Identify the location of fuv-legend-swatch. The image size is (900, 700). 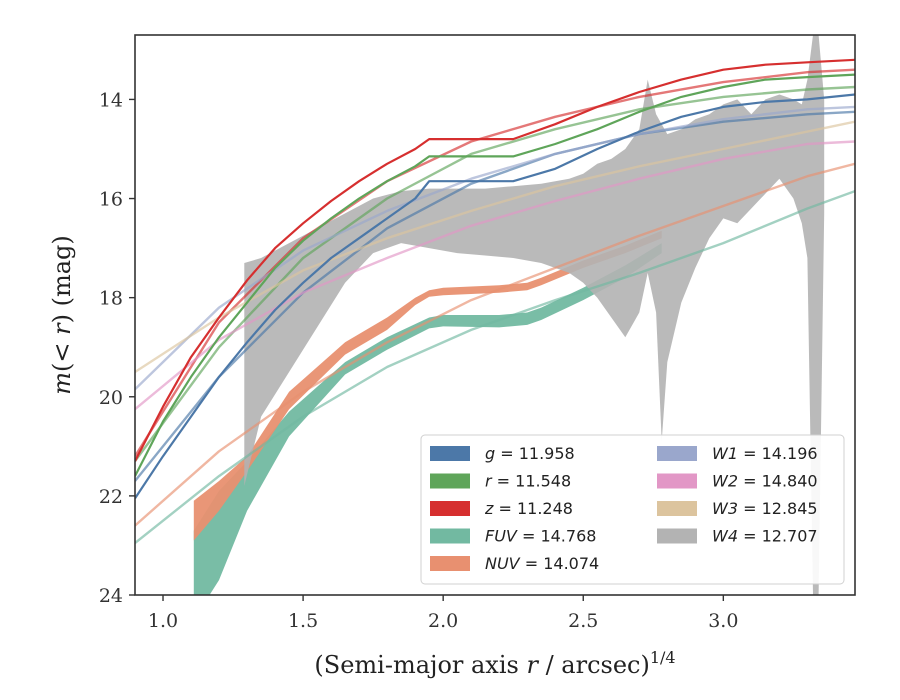
(450, 536).